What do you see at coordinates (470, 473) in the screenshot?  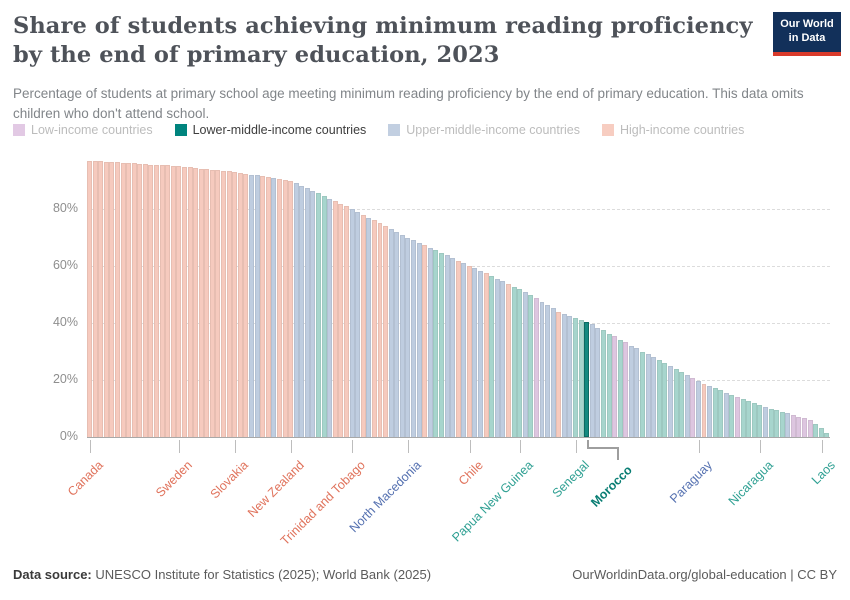 I see `x-axis-label-chile: Chile` at bounding box center [470, 473].